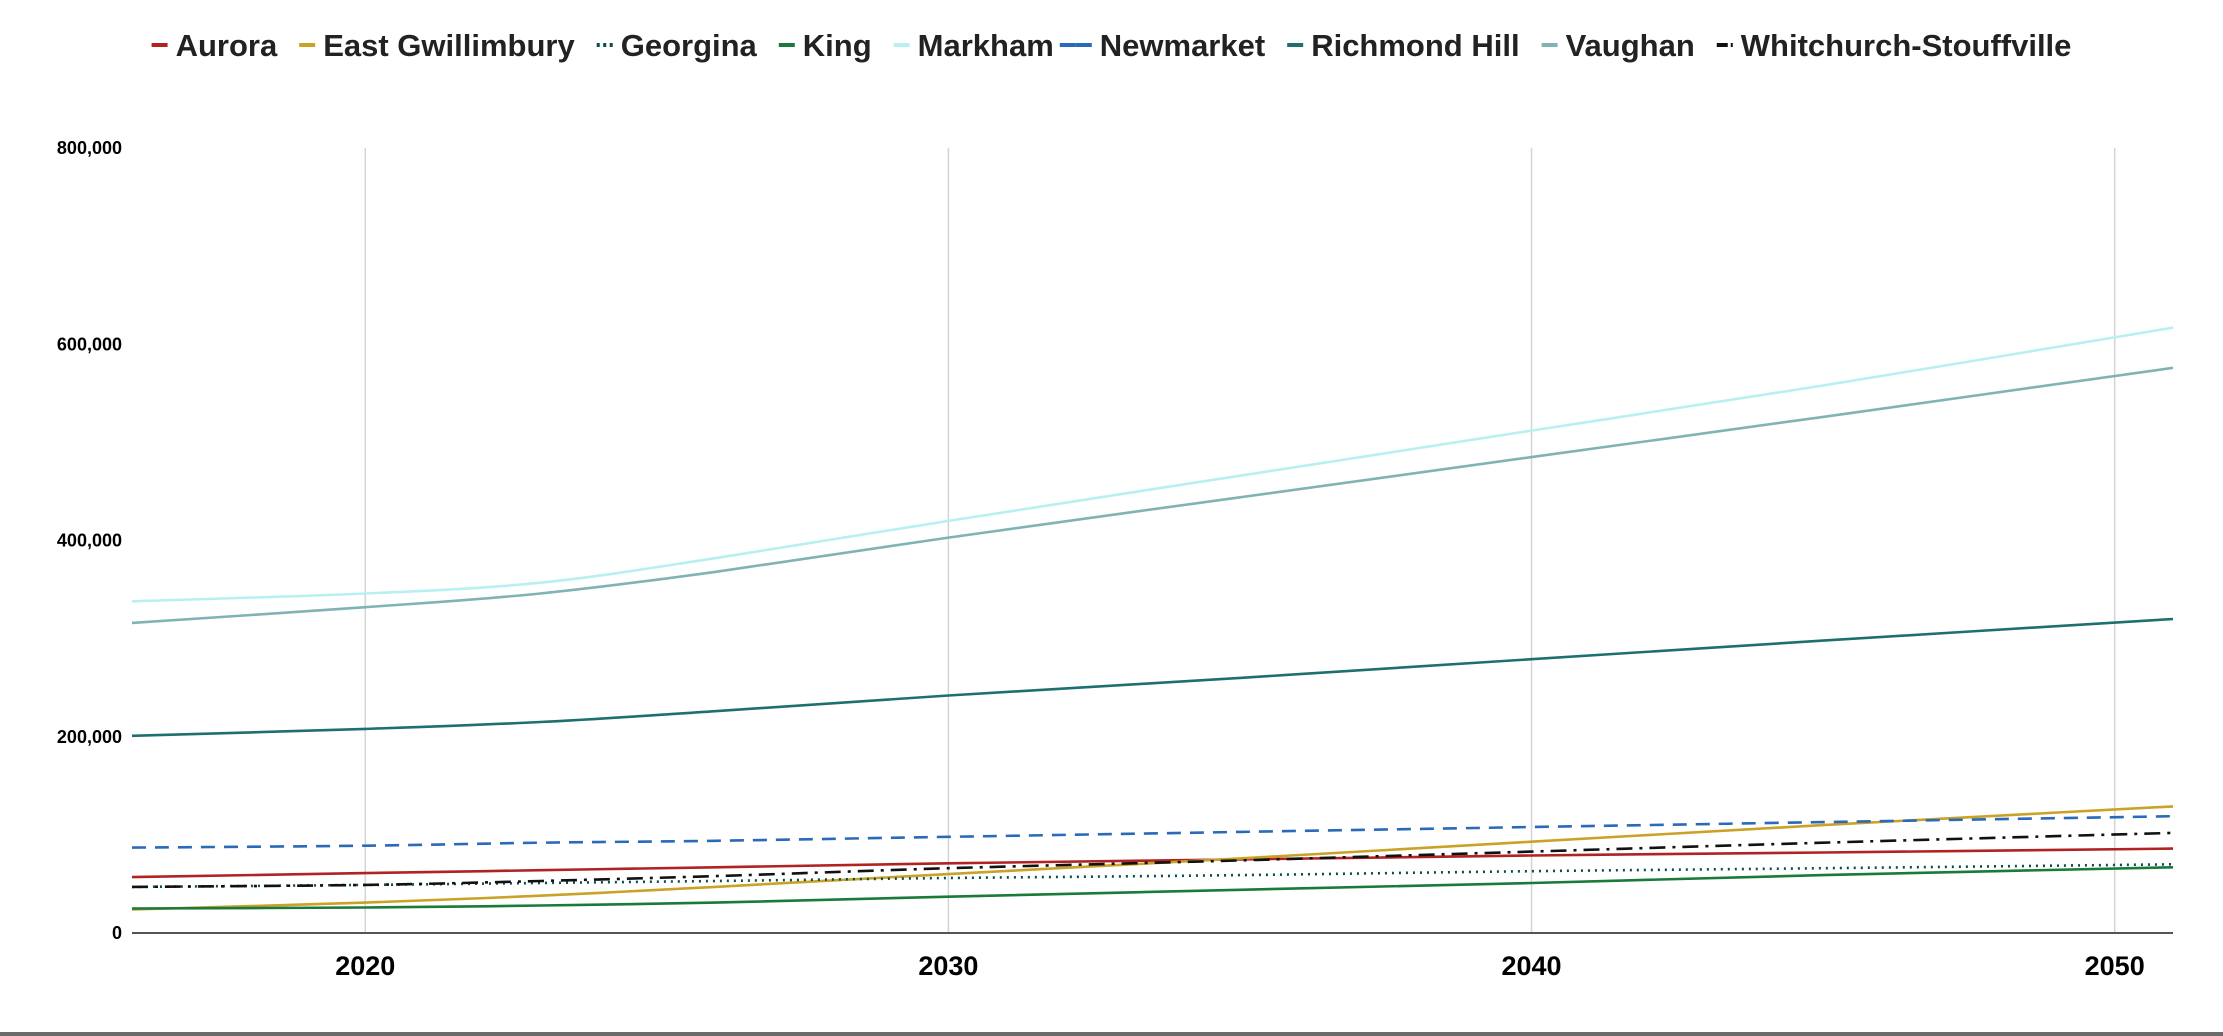  I want to click on legend-label-king: King, so click(837, 45).